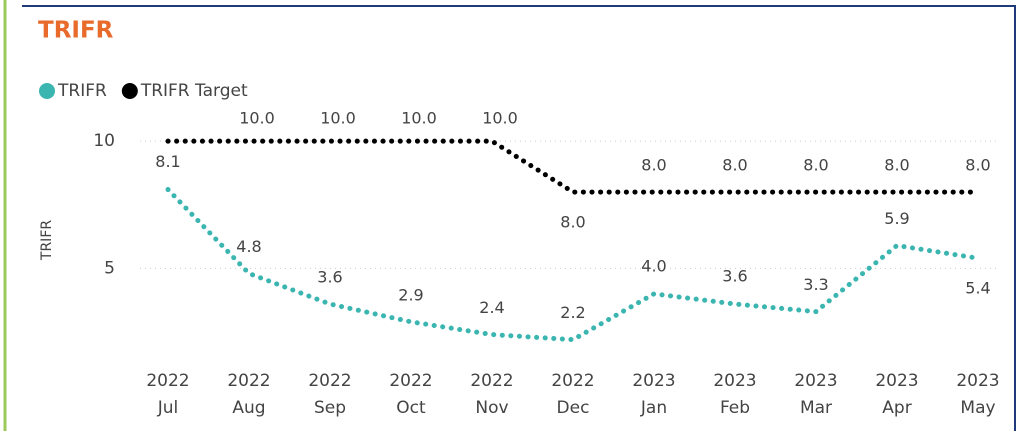 The width and height of the screenshot is (1018, 431). I want to click on data-label: 2.2, so click(572, 312).